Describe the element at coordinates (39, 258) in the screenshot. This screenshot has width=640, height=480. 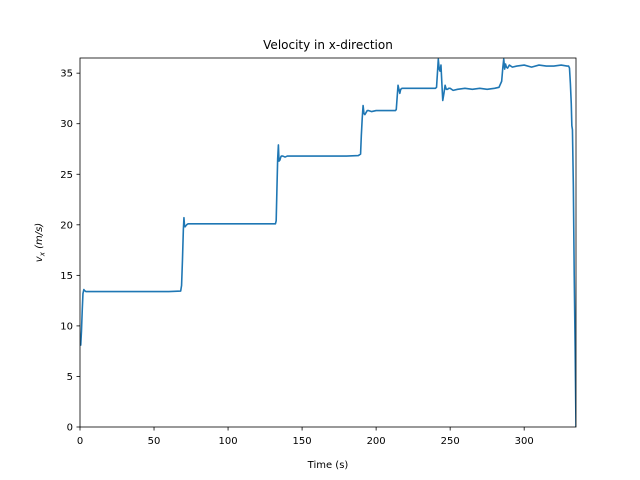
I see `y-axis-label-symbol: v` at that location.